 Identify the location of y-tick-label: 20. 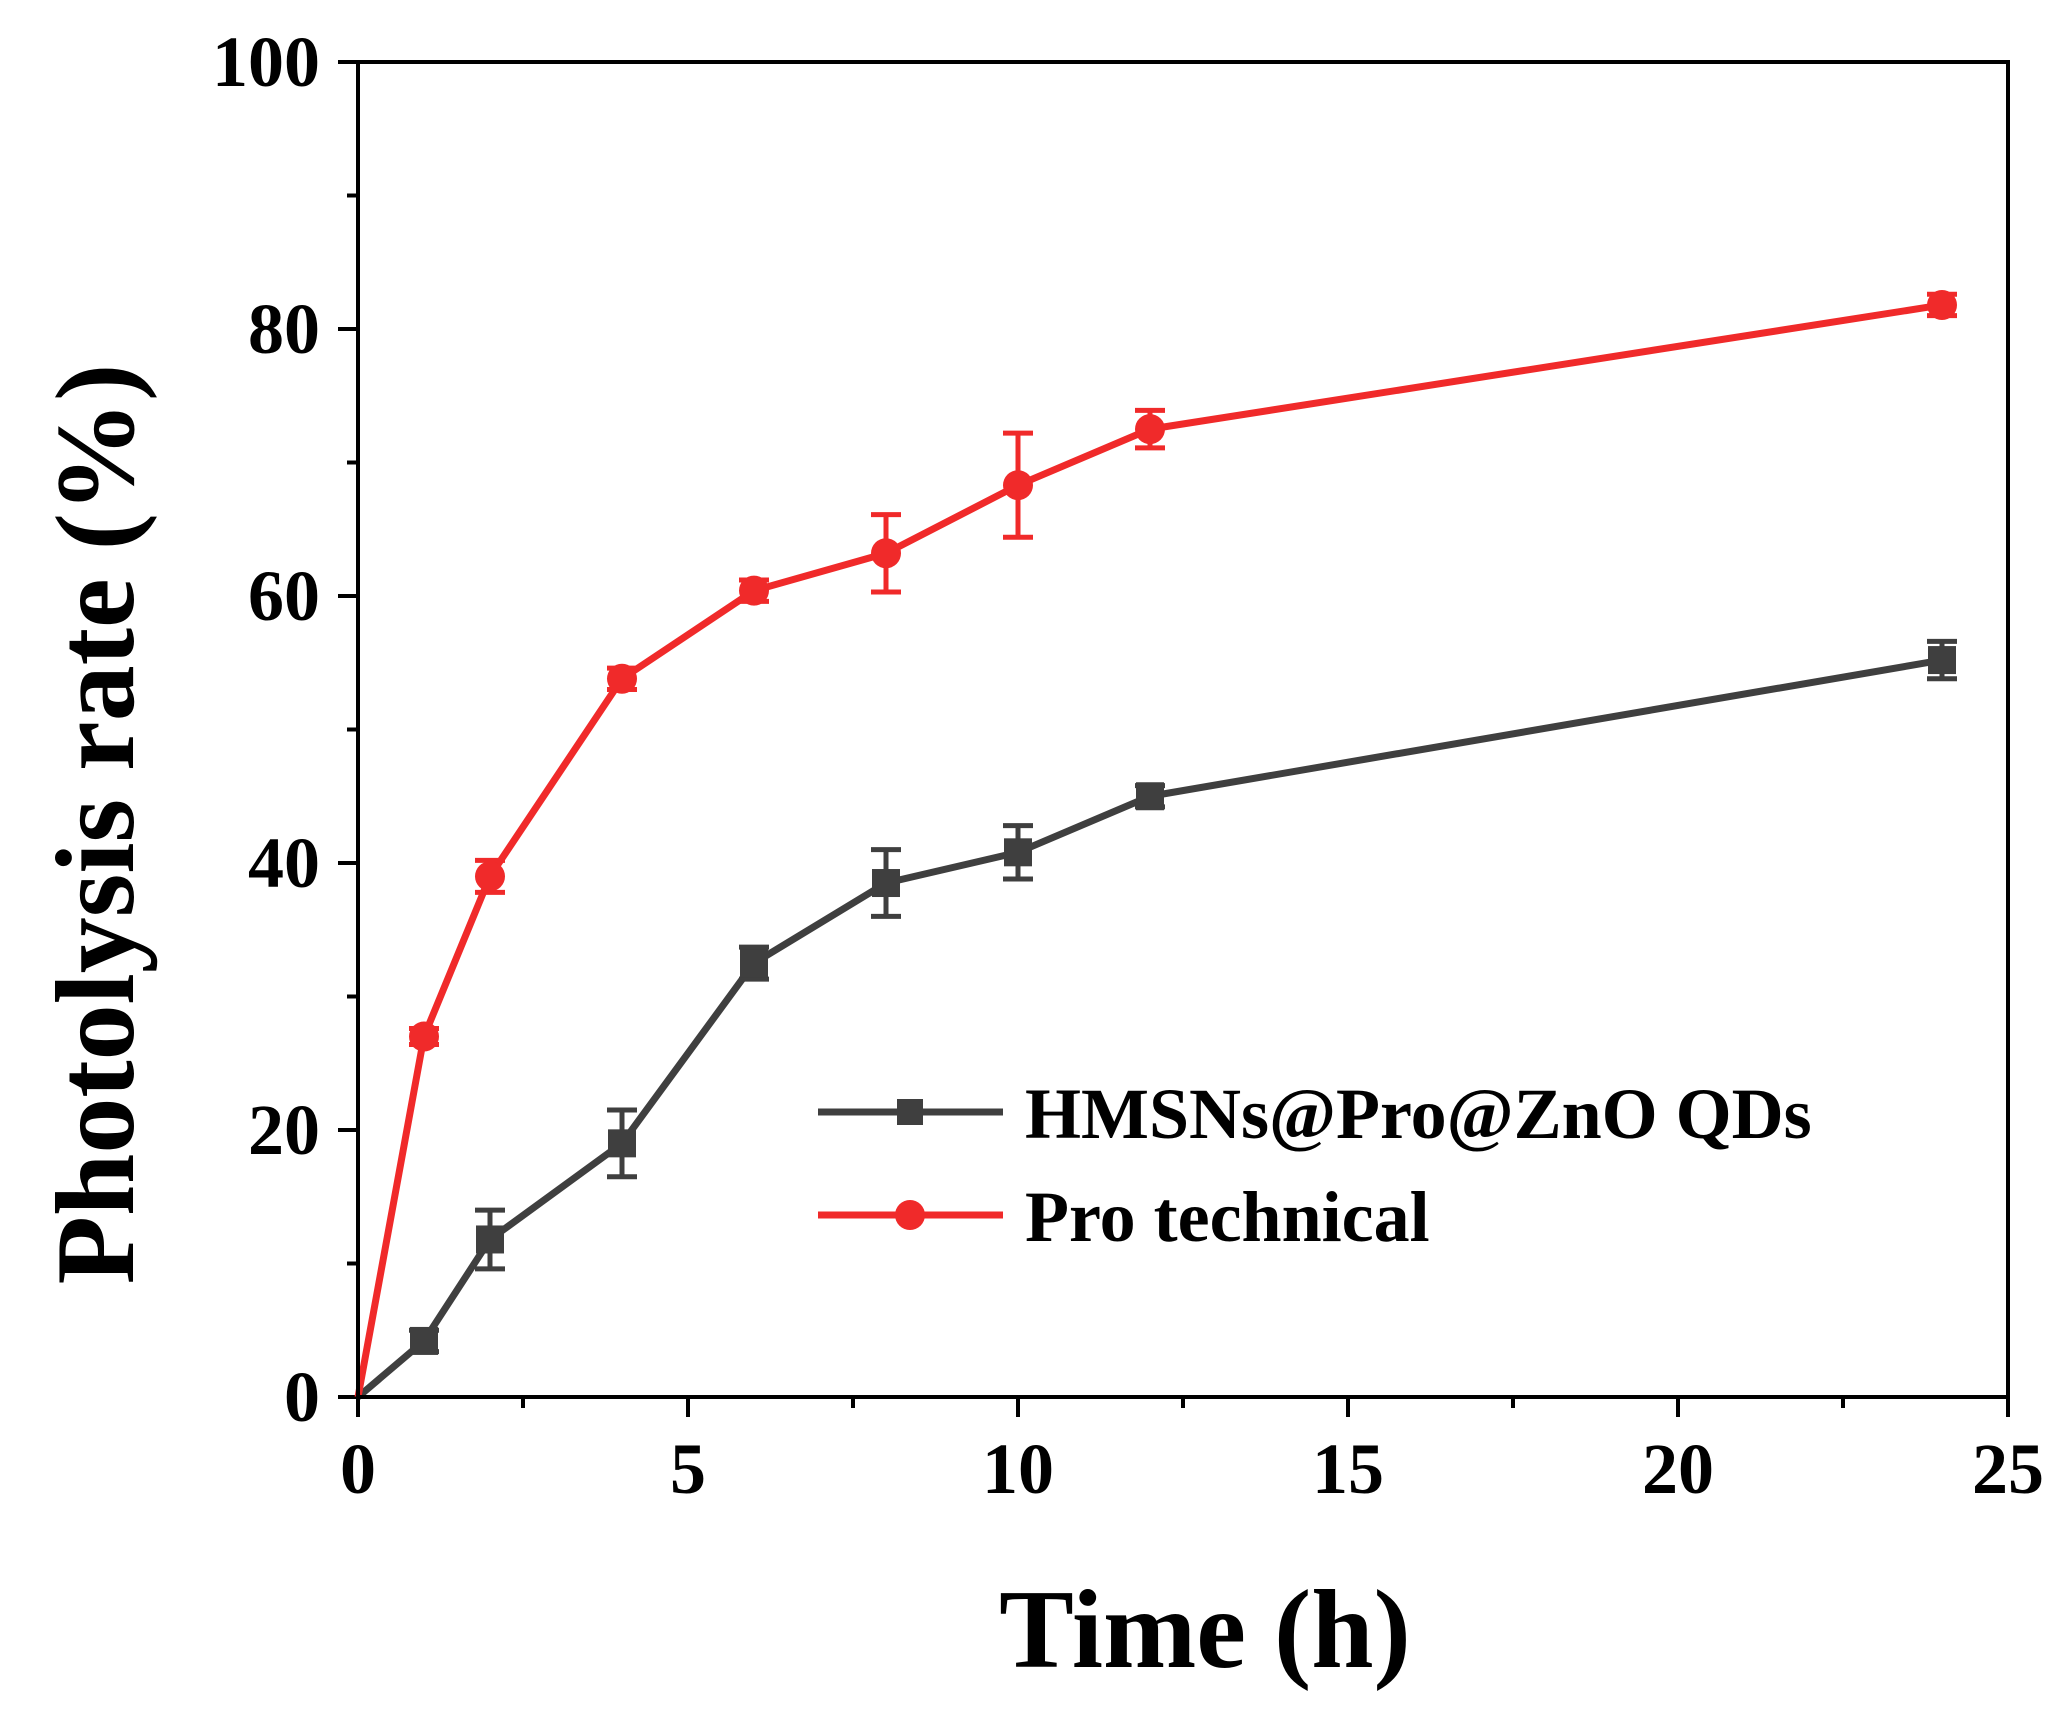
(284, 1130).